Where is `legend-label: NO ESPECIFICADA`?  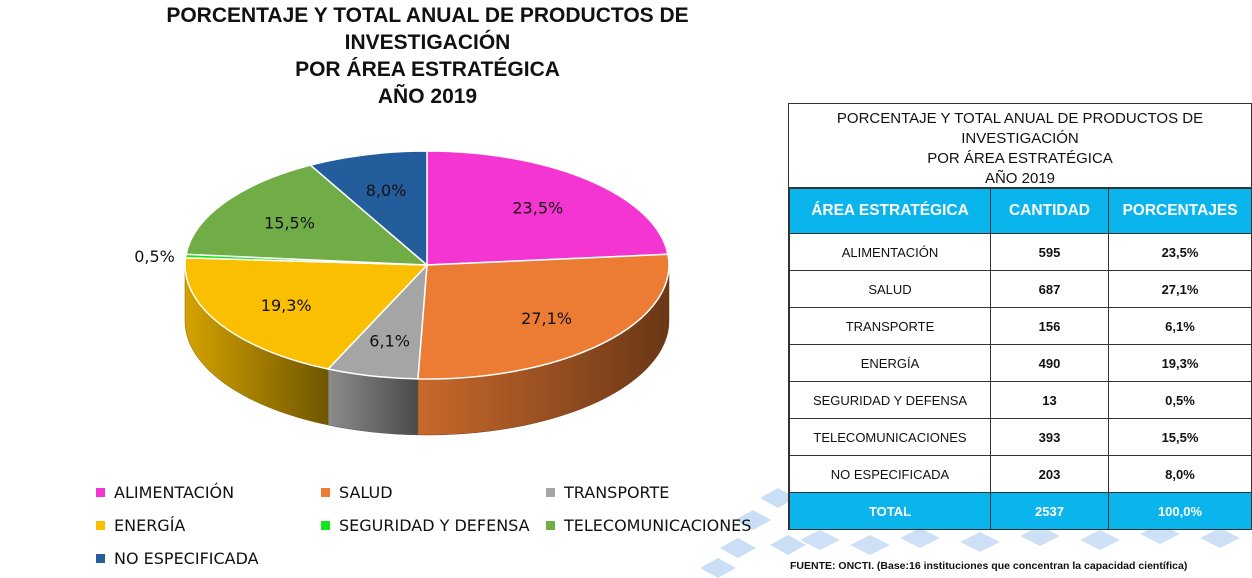 legend-label: NO ESPECIFICADA is located at coordinates (186, 558).